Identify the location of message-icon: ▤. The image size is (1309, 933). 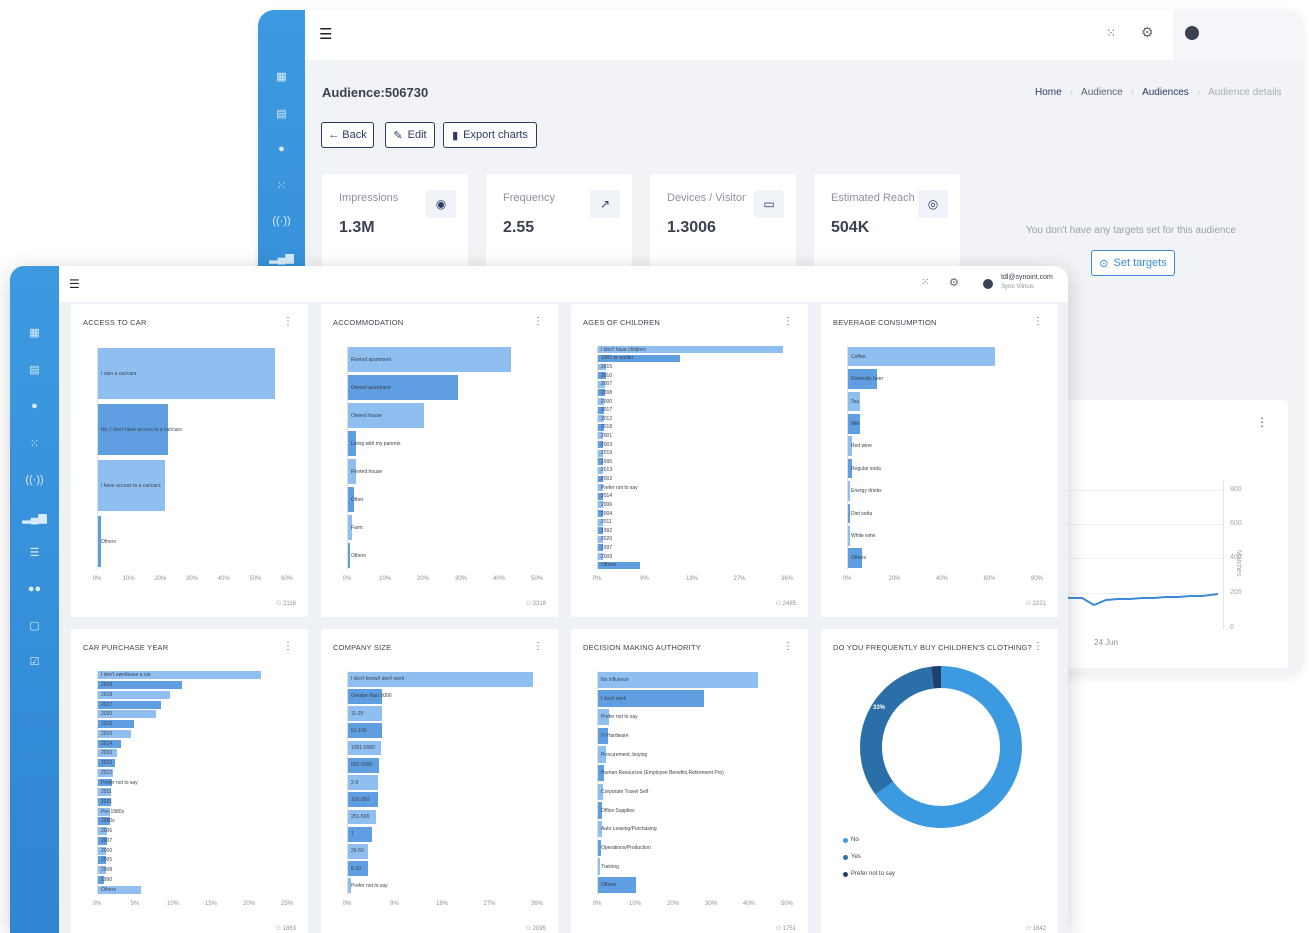
(34, 370).